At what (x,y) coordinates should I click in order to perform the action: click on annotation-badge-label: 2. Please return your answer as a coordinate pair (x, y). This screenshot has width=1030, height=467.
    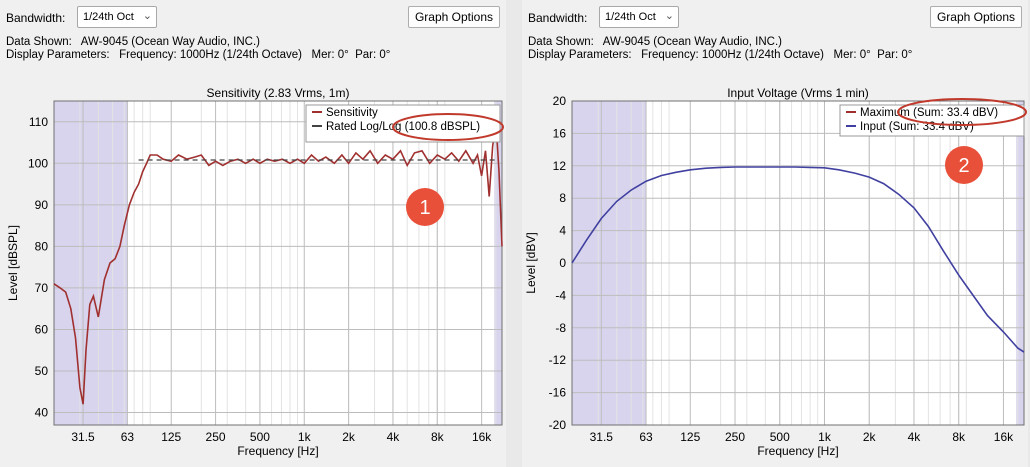
    Looking at the image, I should click on (963, 166).